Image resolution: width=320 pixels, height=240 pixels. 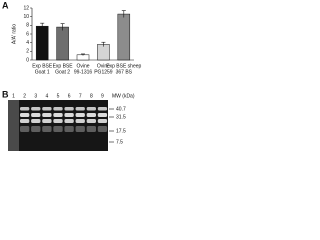 What do you see at coordinates (46, 96) in the screenshot?
I see `lane-number: 4` at bounding box center [46, 96].